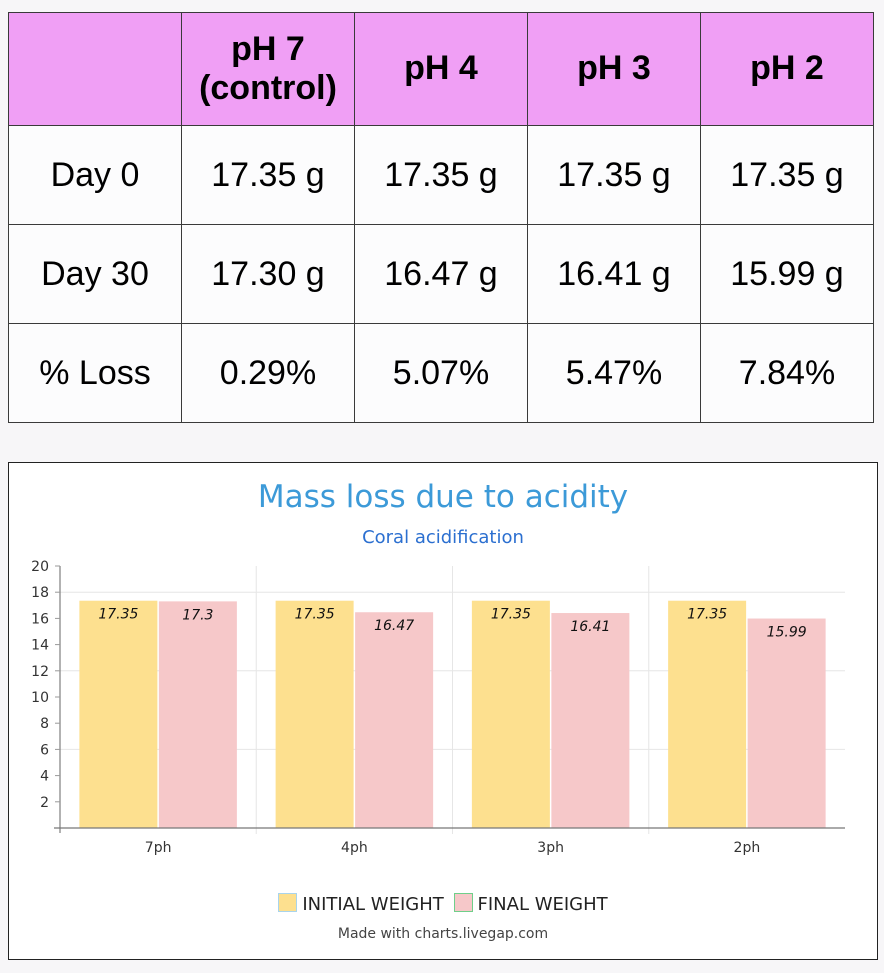 The height and width of the screenshot is (973, 884). Describe the element at coordinates (95, 274) in the screenshot. I see `row-label: Day 30` at that location.